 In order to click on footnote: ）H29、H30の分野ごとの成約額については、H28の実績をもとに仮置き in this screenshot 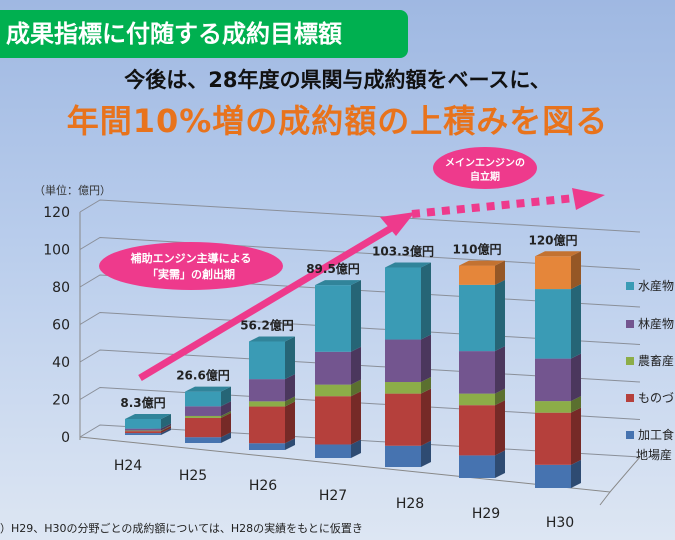, I will do `click(181, 528)`.